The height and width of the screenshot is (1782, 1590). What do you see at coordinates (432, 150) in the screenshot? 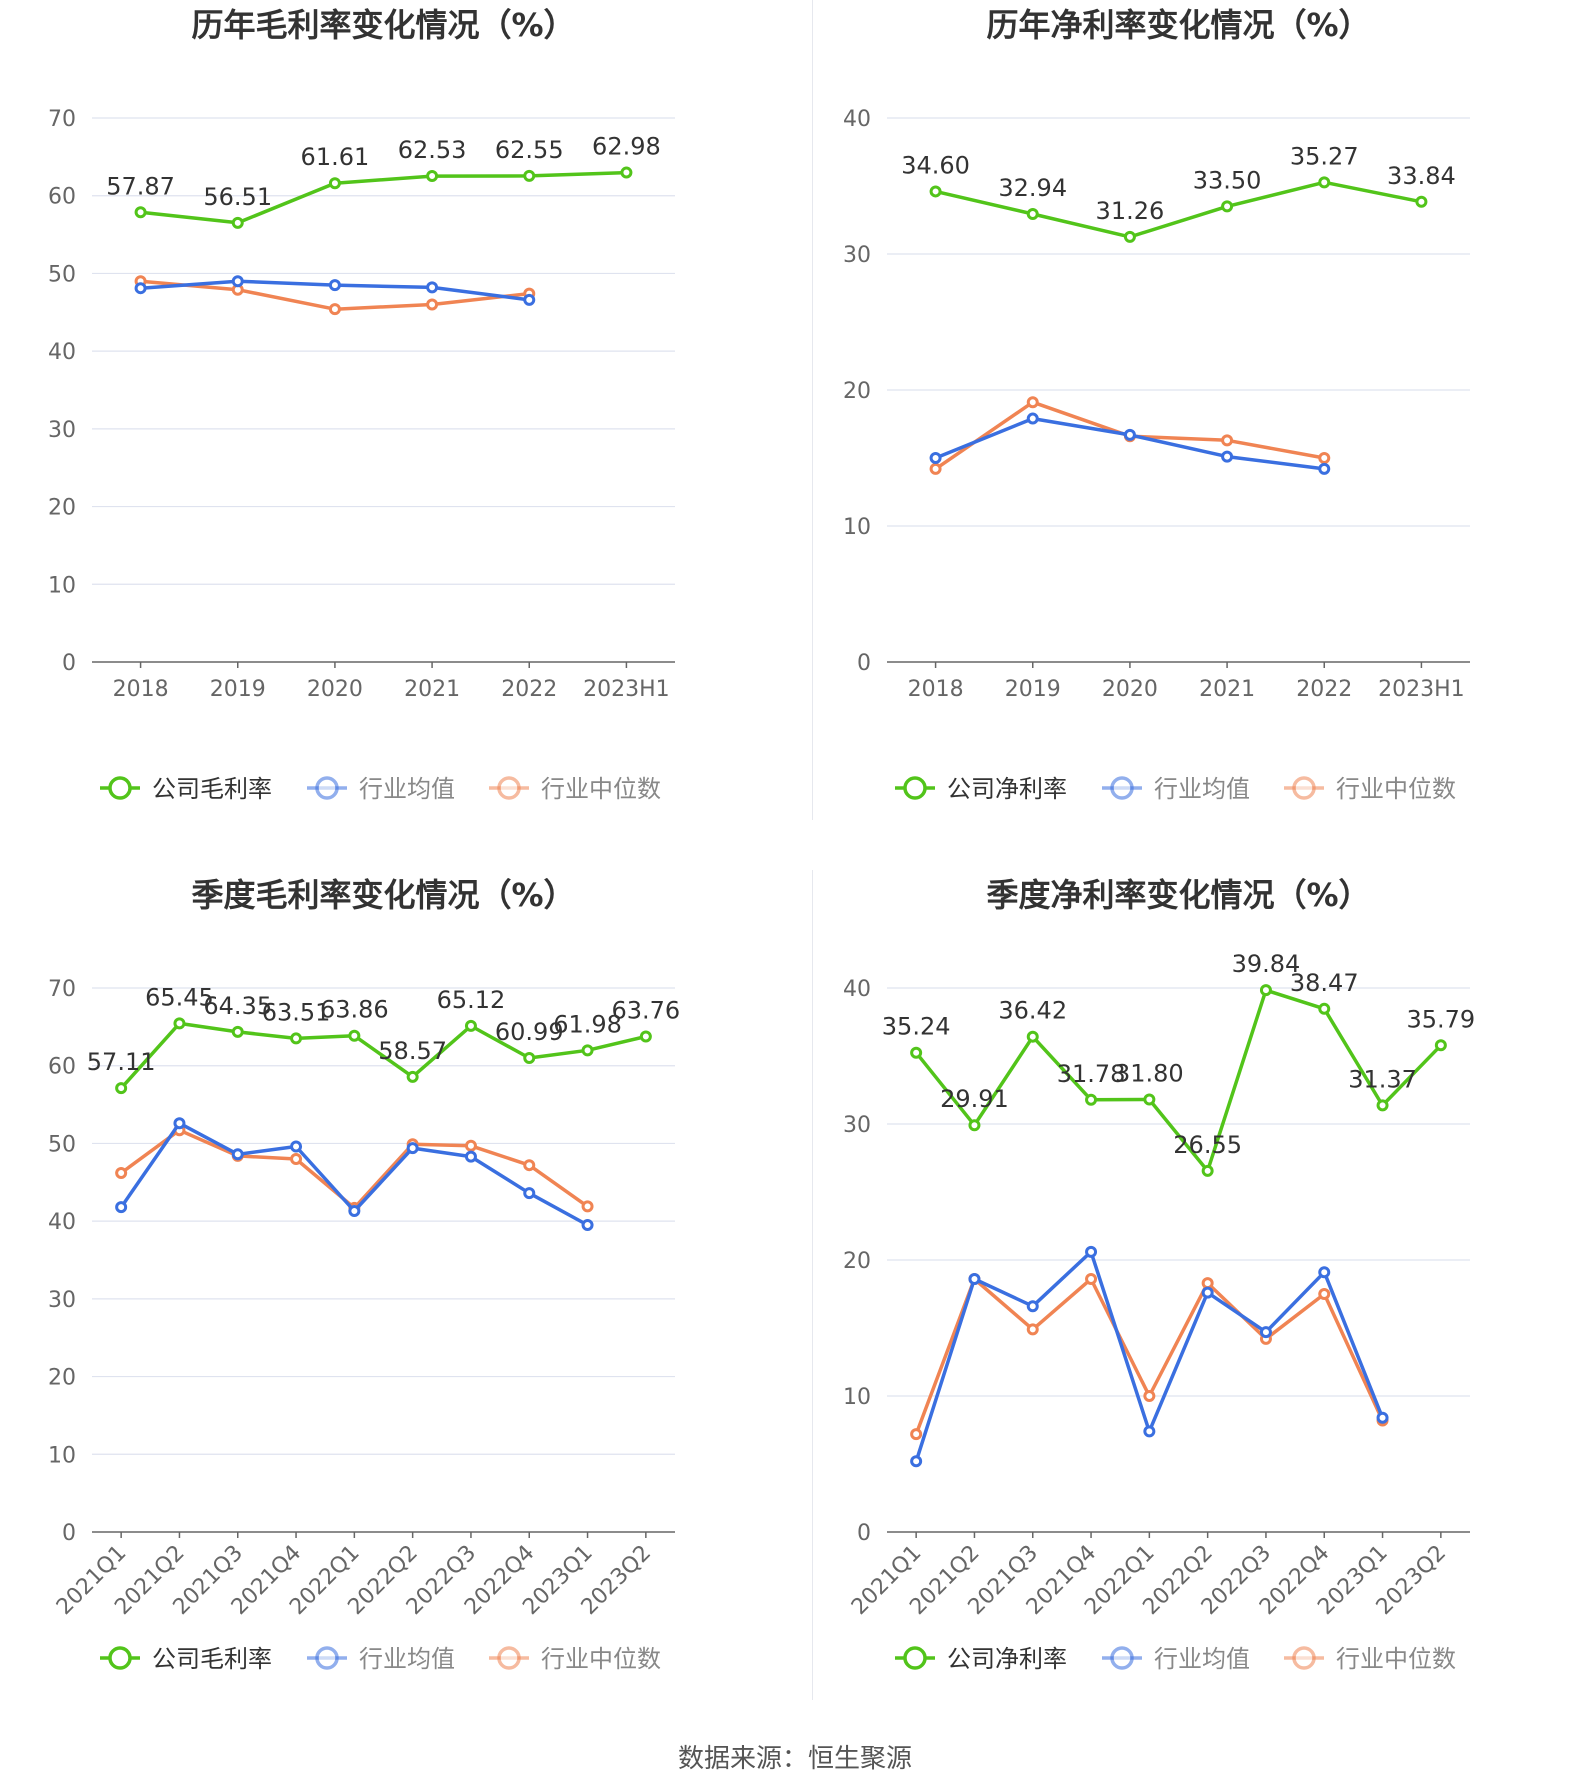
I see `data-label: 62.53` at bounding box center [432, 150].